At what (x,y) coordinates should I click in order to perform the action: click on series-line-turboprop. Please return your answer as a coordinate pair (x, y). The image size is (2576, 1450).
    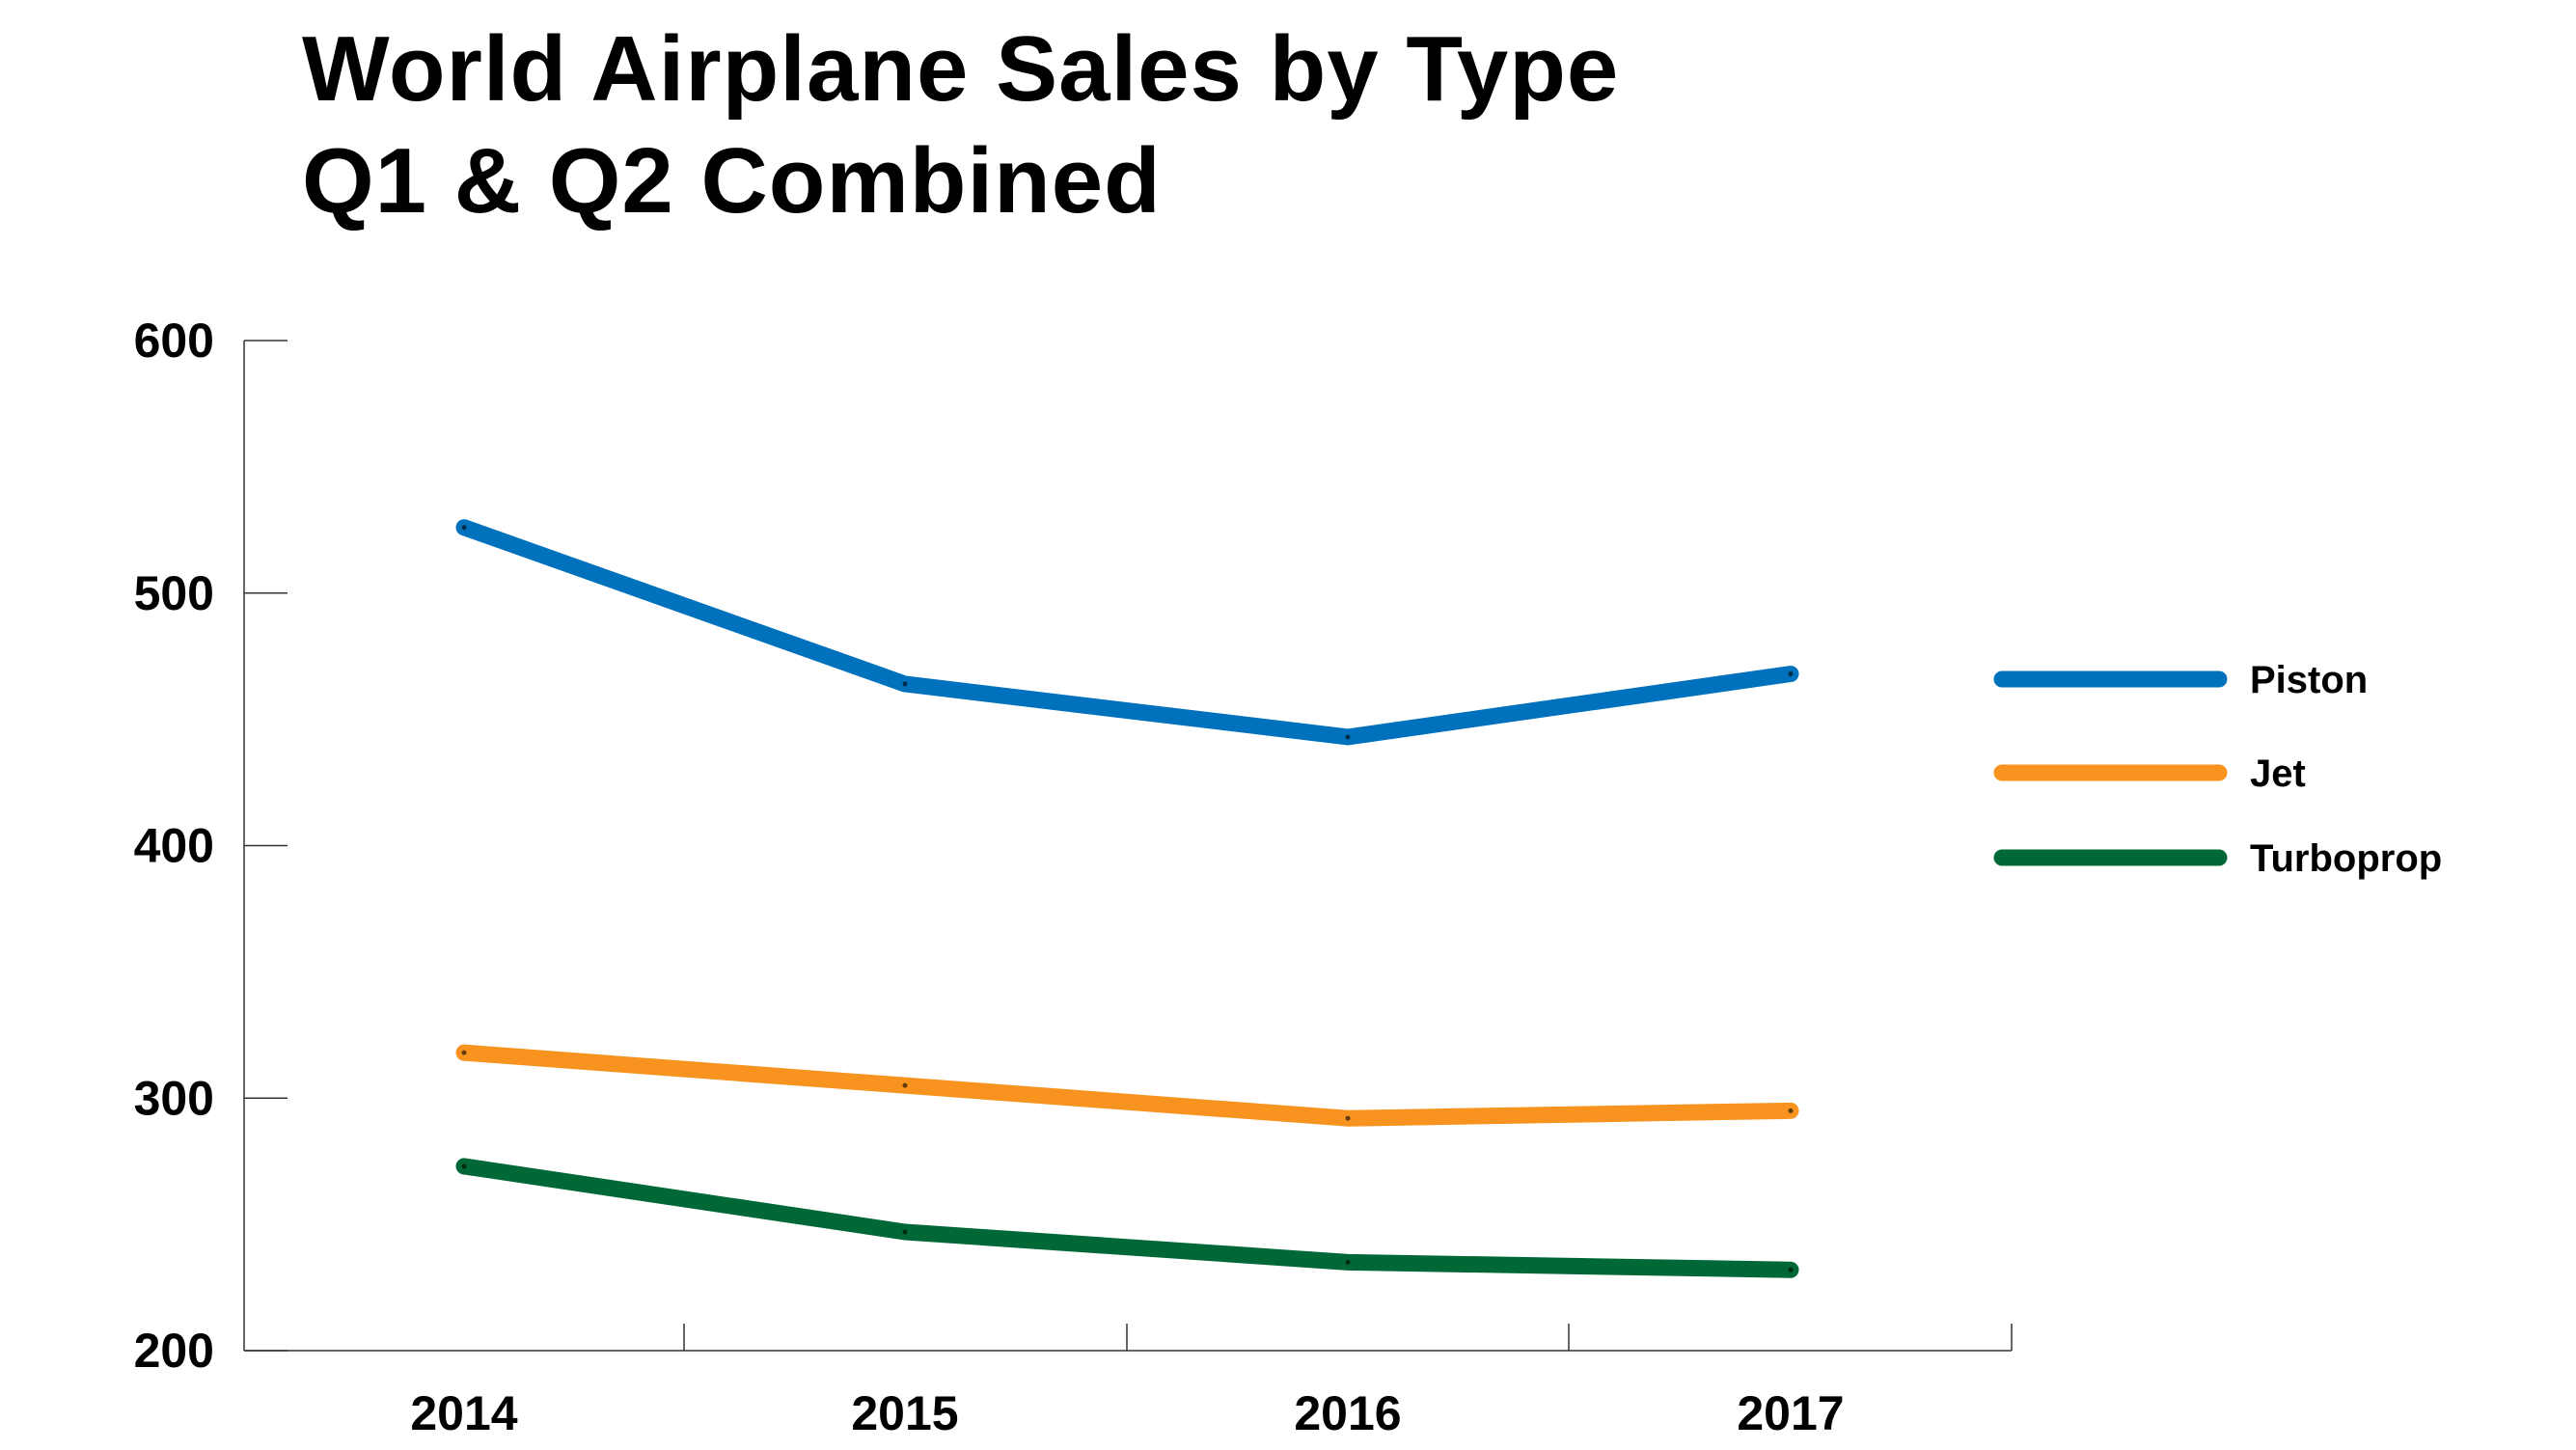
    Looking at the image, I should click on (1127, 1218).